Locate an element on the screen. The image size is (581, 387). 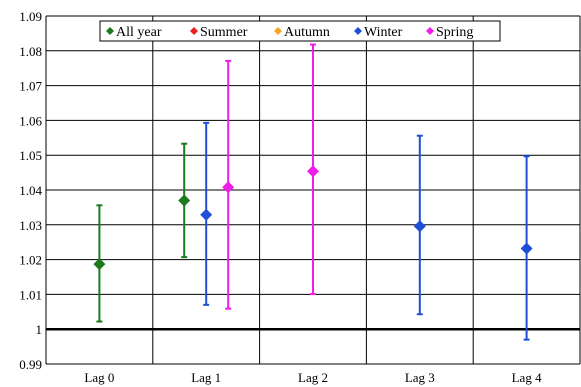
legend-item: Spring is located at coordinates (449, 32).